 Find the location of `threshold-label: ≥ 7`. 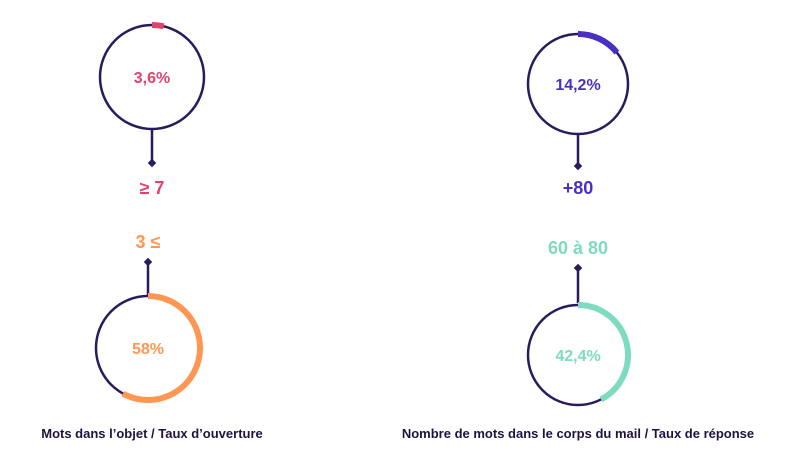

threshold-label: ≥ 7 is located at coordinates (152, 188).